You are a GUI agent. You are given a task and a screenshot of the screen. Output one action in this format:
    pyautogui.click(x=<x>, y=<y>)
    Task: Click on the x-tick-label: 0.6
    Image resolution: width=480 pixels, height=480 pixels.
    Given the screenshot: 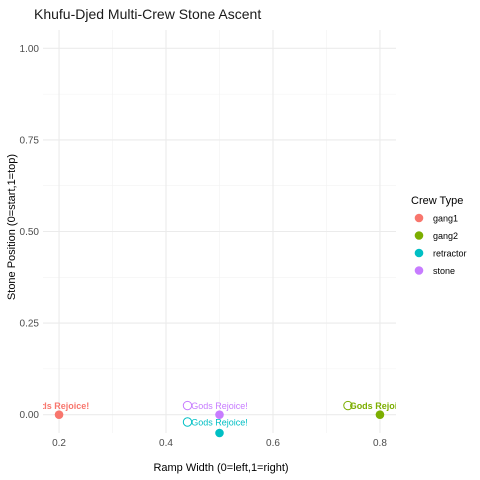 What is the action you would take?
    pyautogui.click(x=273, y=443)
    